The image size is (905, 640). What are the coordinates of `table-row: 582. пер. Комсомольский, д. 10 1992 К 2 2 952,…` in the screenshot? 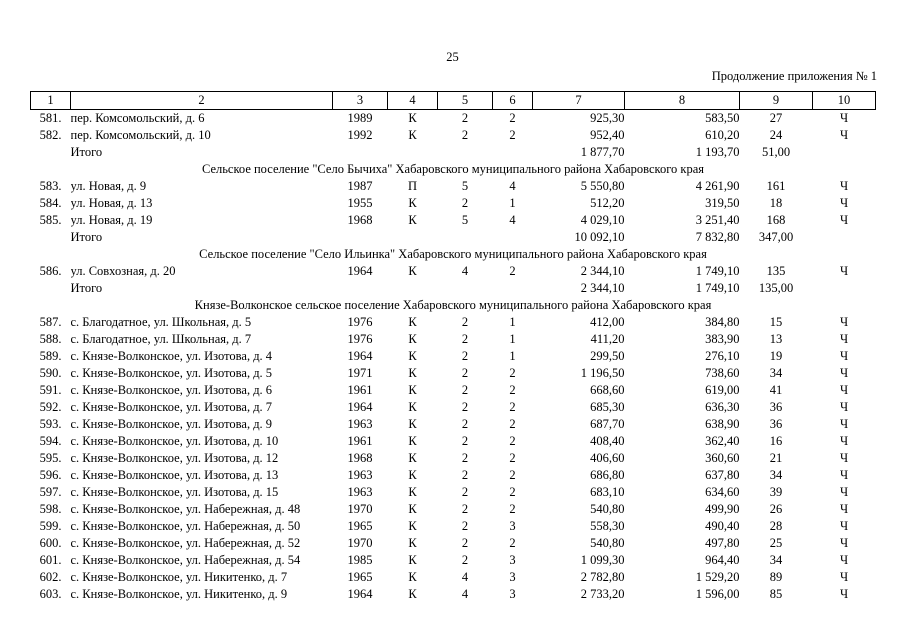 It's located at (453, 135).